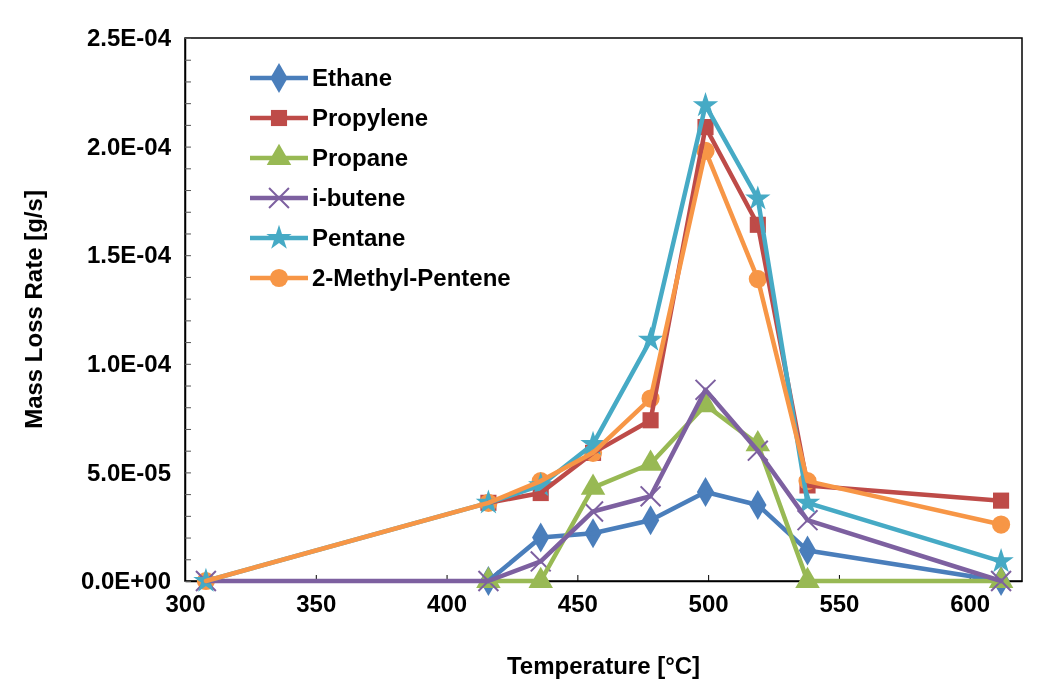  What do you see at coordinates (360, 158) in the screenshot?
I see `legend-label: Propane` at bounding box center [360, 158].